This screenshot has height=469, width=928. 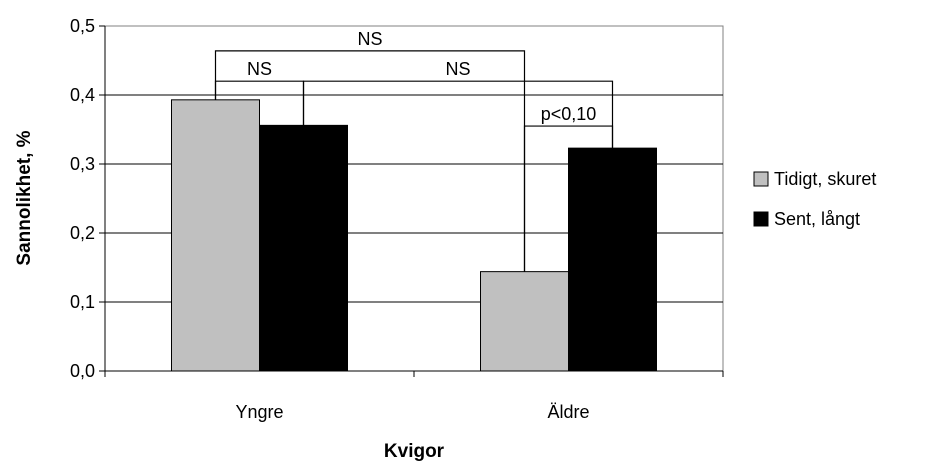 What do you see at coordinates (24, 197) in the screenshot?
I see `y-axis-title: Sannolikhet, %` at bounding box center [24, 197].